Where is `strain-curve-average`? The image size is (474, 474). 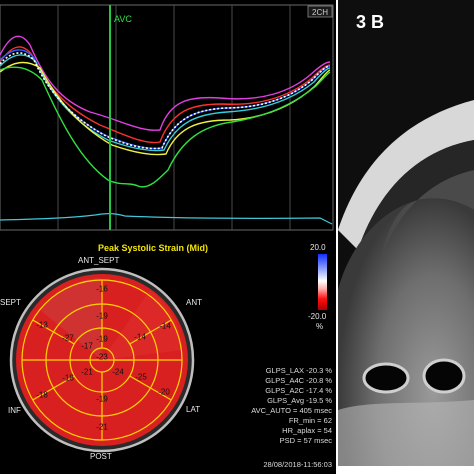
strain-curve-average is located at coordinates (165, 101).